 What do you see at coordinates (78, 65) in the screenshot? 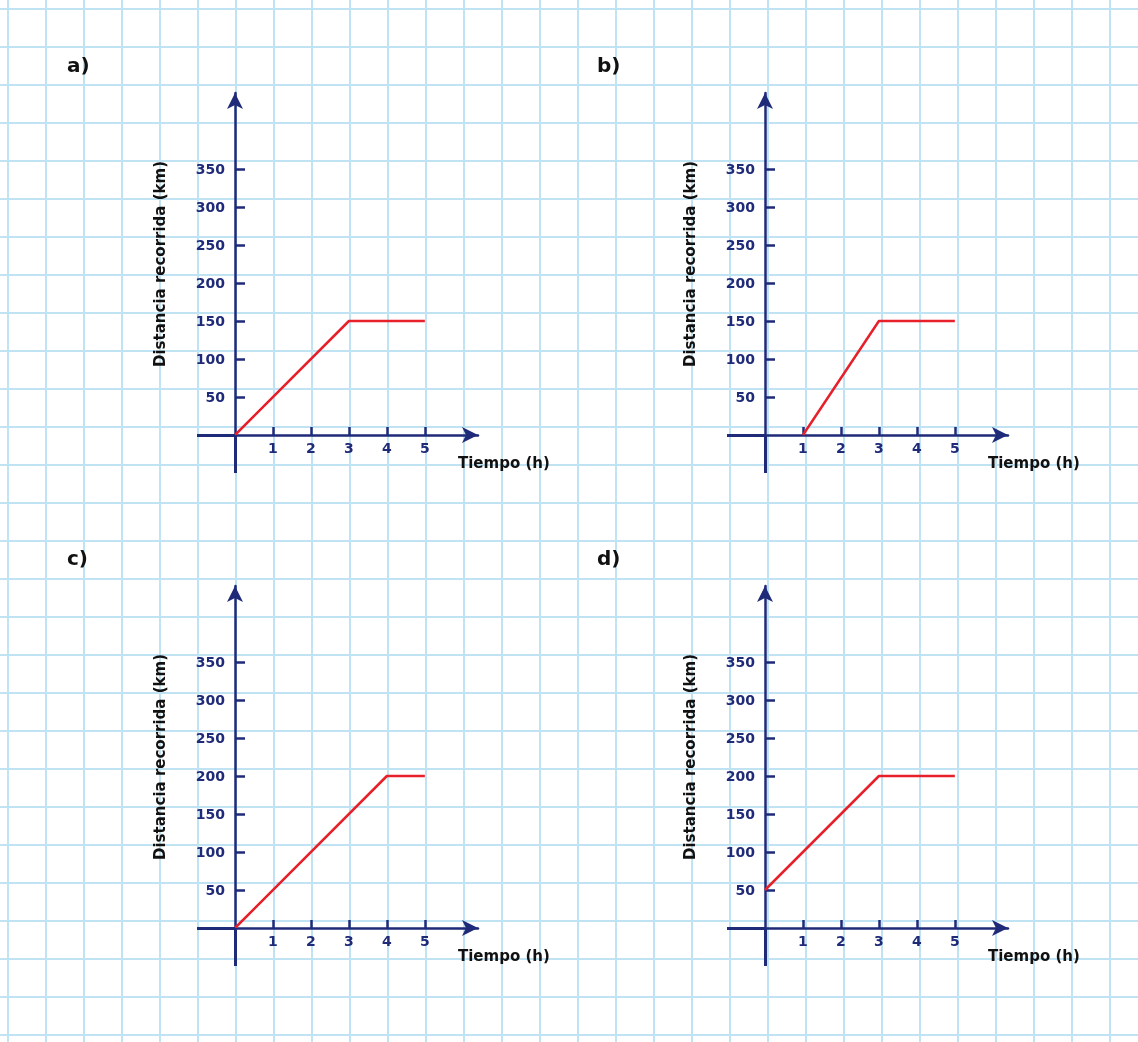
I see `chart-title: a)` at bounding box center [78, 65].